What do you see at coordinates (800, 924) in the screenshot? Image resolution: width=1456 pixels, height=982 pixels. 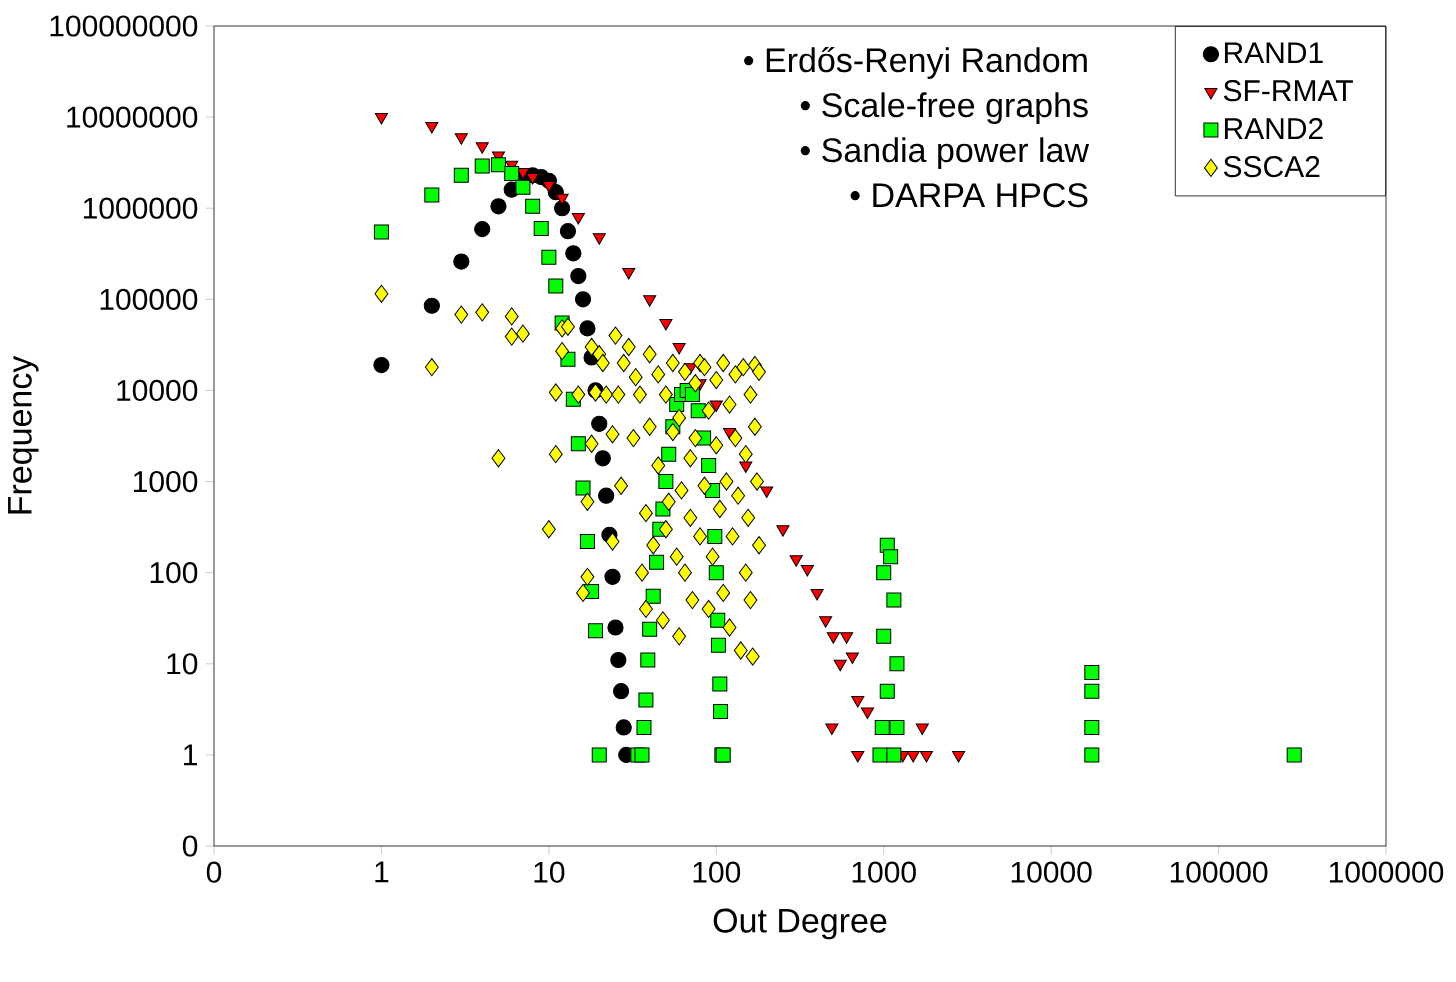 I see `x-axis-title: Out Degree` at bounding box center [800, 924].